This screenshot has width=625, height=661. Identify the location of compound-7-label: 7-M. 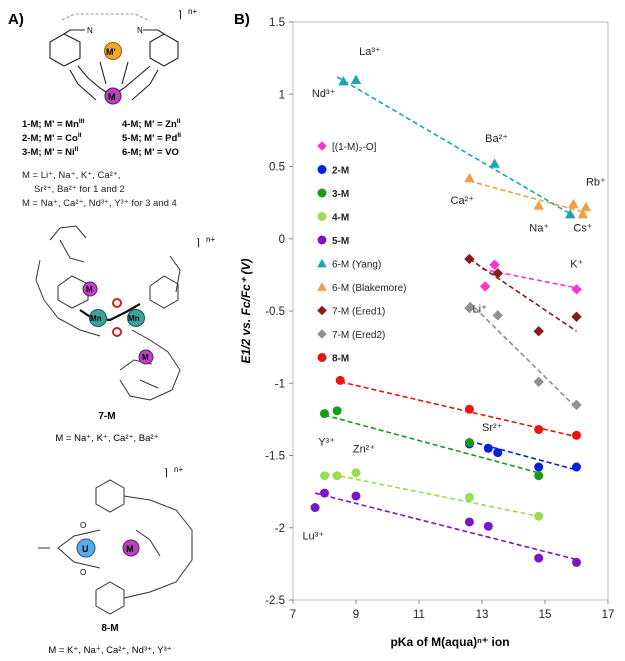
(106, 416).